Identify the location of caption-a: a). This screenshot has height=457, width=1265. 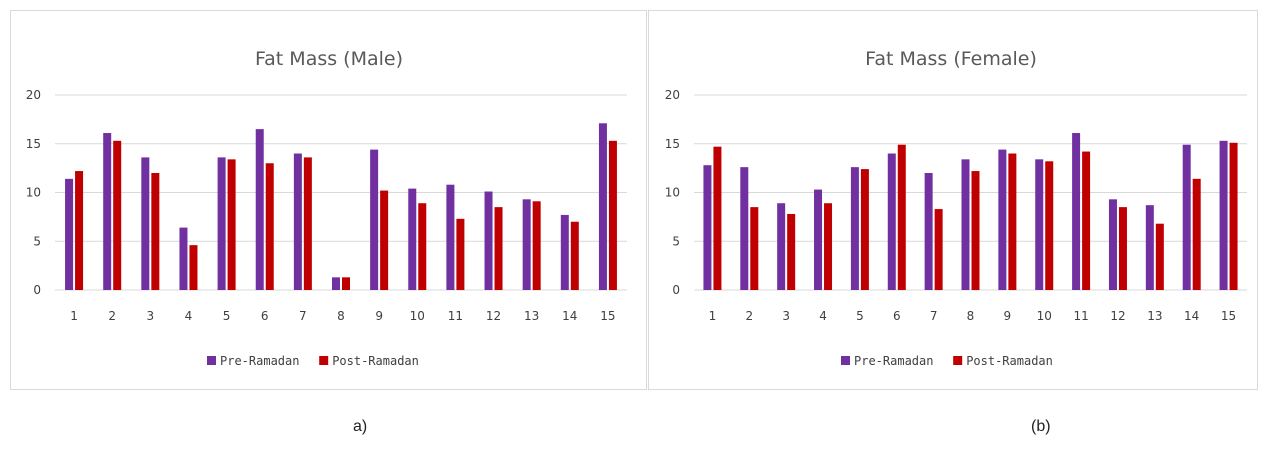
(360, 426).